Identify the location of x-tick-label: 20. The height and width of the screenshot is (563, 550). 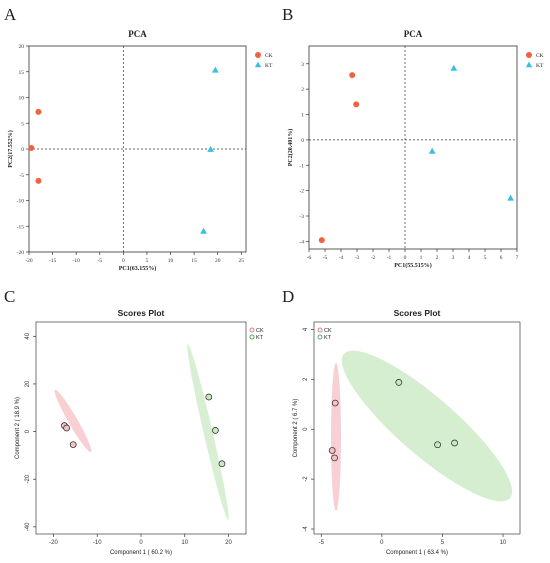
(218, 261).